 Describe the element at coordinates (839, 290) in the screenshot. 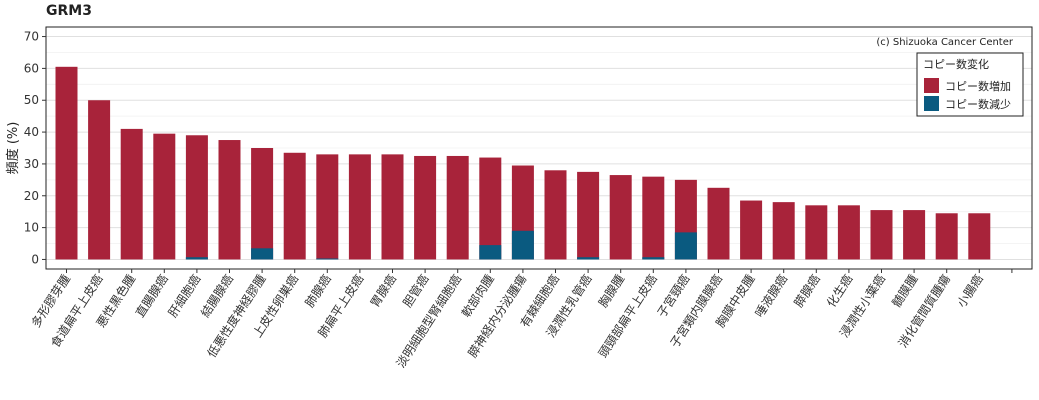

I see `x-tick-label: 化生癌` at that location.